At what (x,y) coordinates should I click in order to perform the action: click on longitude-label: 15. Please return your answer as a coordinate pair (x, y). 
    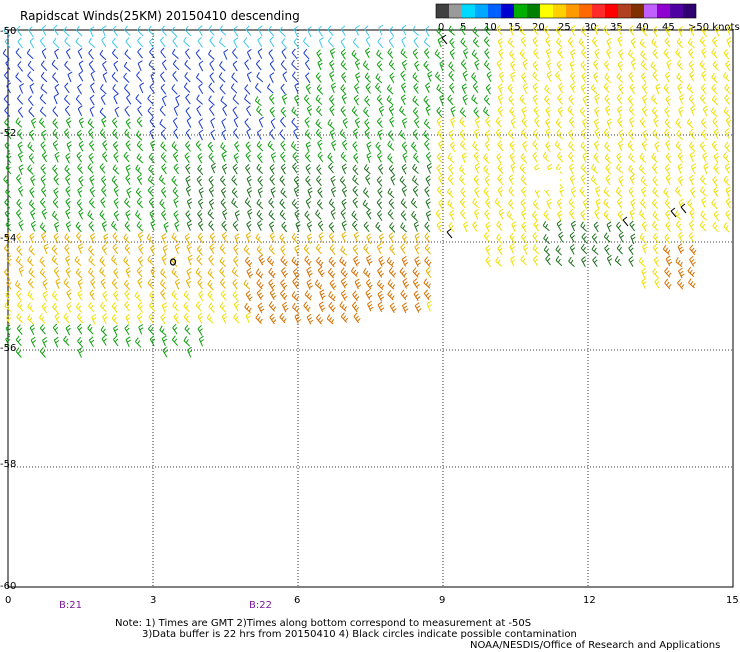
    Looking at the image, I should click on (732, 600).